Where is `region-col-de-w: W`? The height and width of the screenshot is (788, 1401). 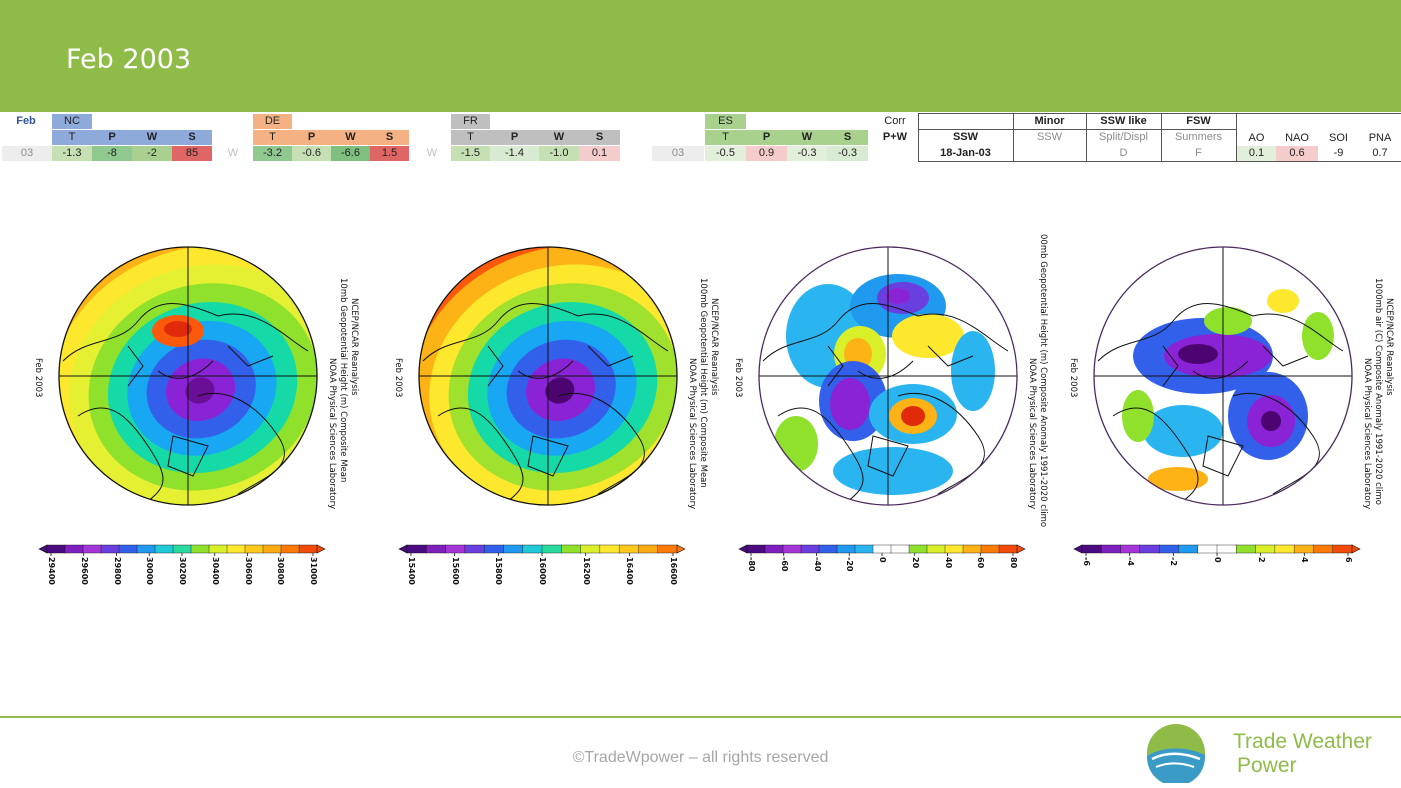
region-col-de-w: W is located at coordinates (350, 137).